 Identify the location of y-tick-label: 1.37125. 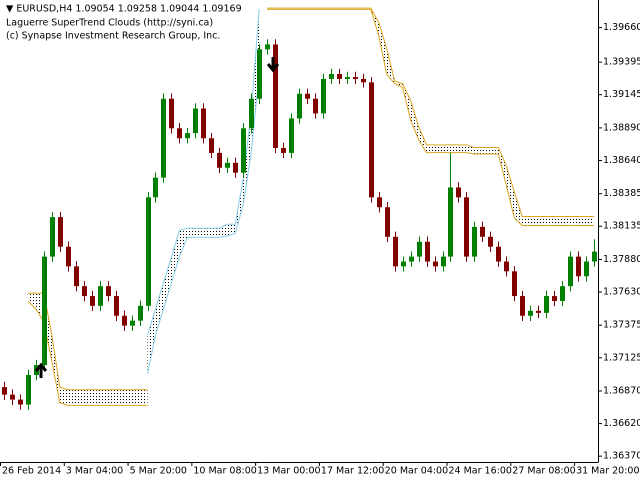
(621, 357).